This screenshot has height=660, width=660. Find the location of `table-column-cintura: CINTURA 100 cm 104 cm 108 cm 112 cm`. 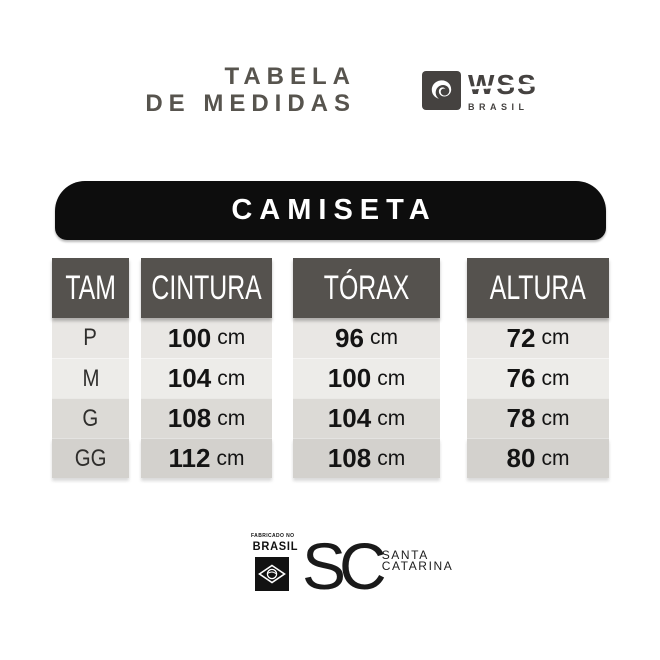

table-column-cintura: CINTURA 100 cm 104 cm 108 cm 112 cm is located at coordinates (206, 368).